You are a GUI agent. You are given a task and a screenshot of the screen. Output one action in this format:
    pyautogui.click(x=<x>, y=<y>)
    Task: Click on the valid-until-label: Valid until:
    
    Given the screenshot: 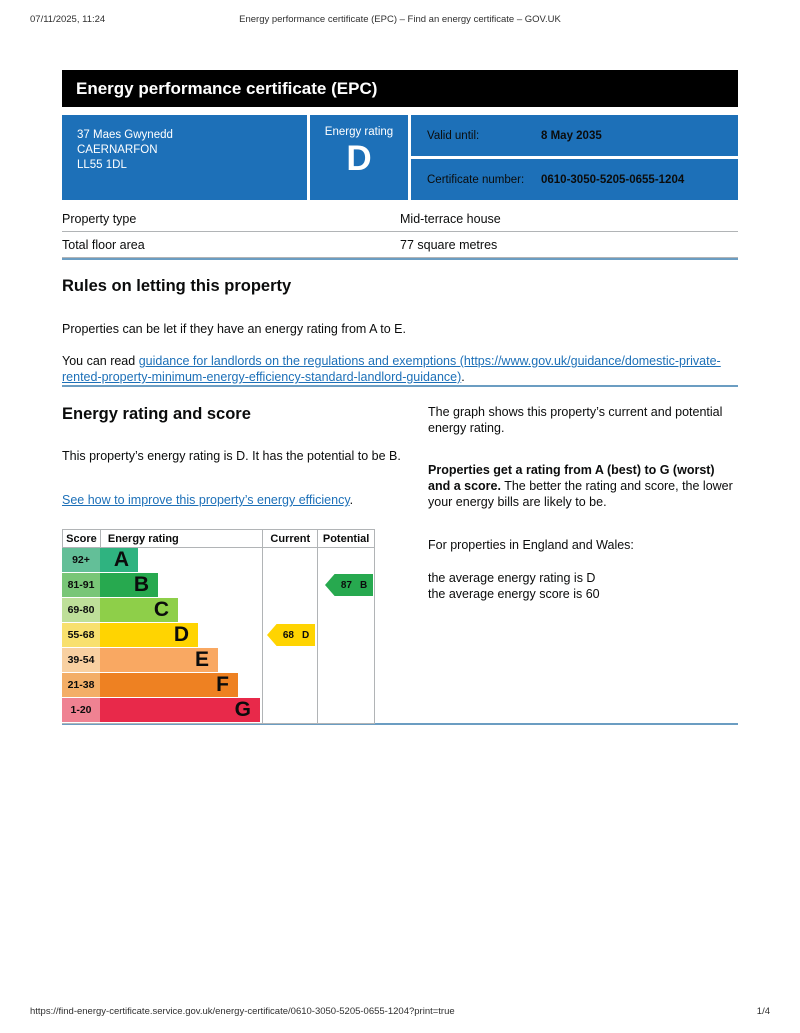 What is the action you would take?
    pyautogui.click(x=453, y=135)
    